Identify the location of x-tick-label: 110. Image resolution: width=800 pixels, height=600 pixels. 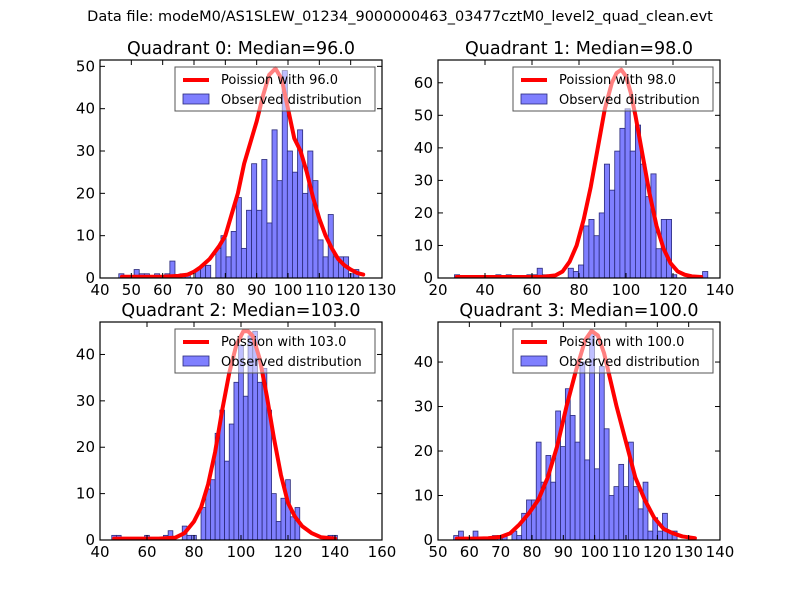
(626, 552).